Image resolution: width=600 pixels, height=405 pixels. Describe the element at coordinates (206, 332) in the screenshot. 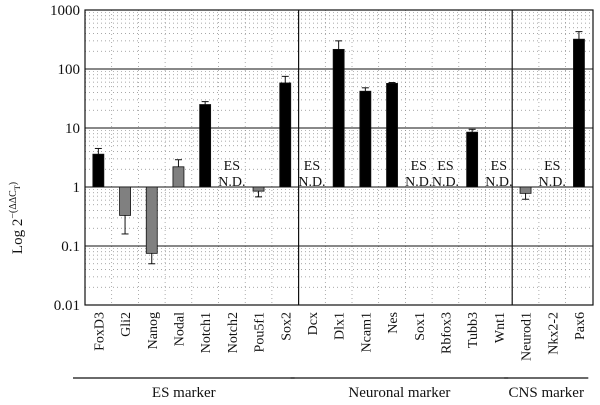

I see `category-label: Notch1` at that location.